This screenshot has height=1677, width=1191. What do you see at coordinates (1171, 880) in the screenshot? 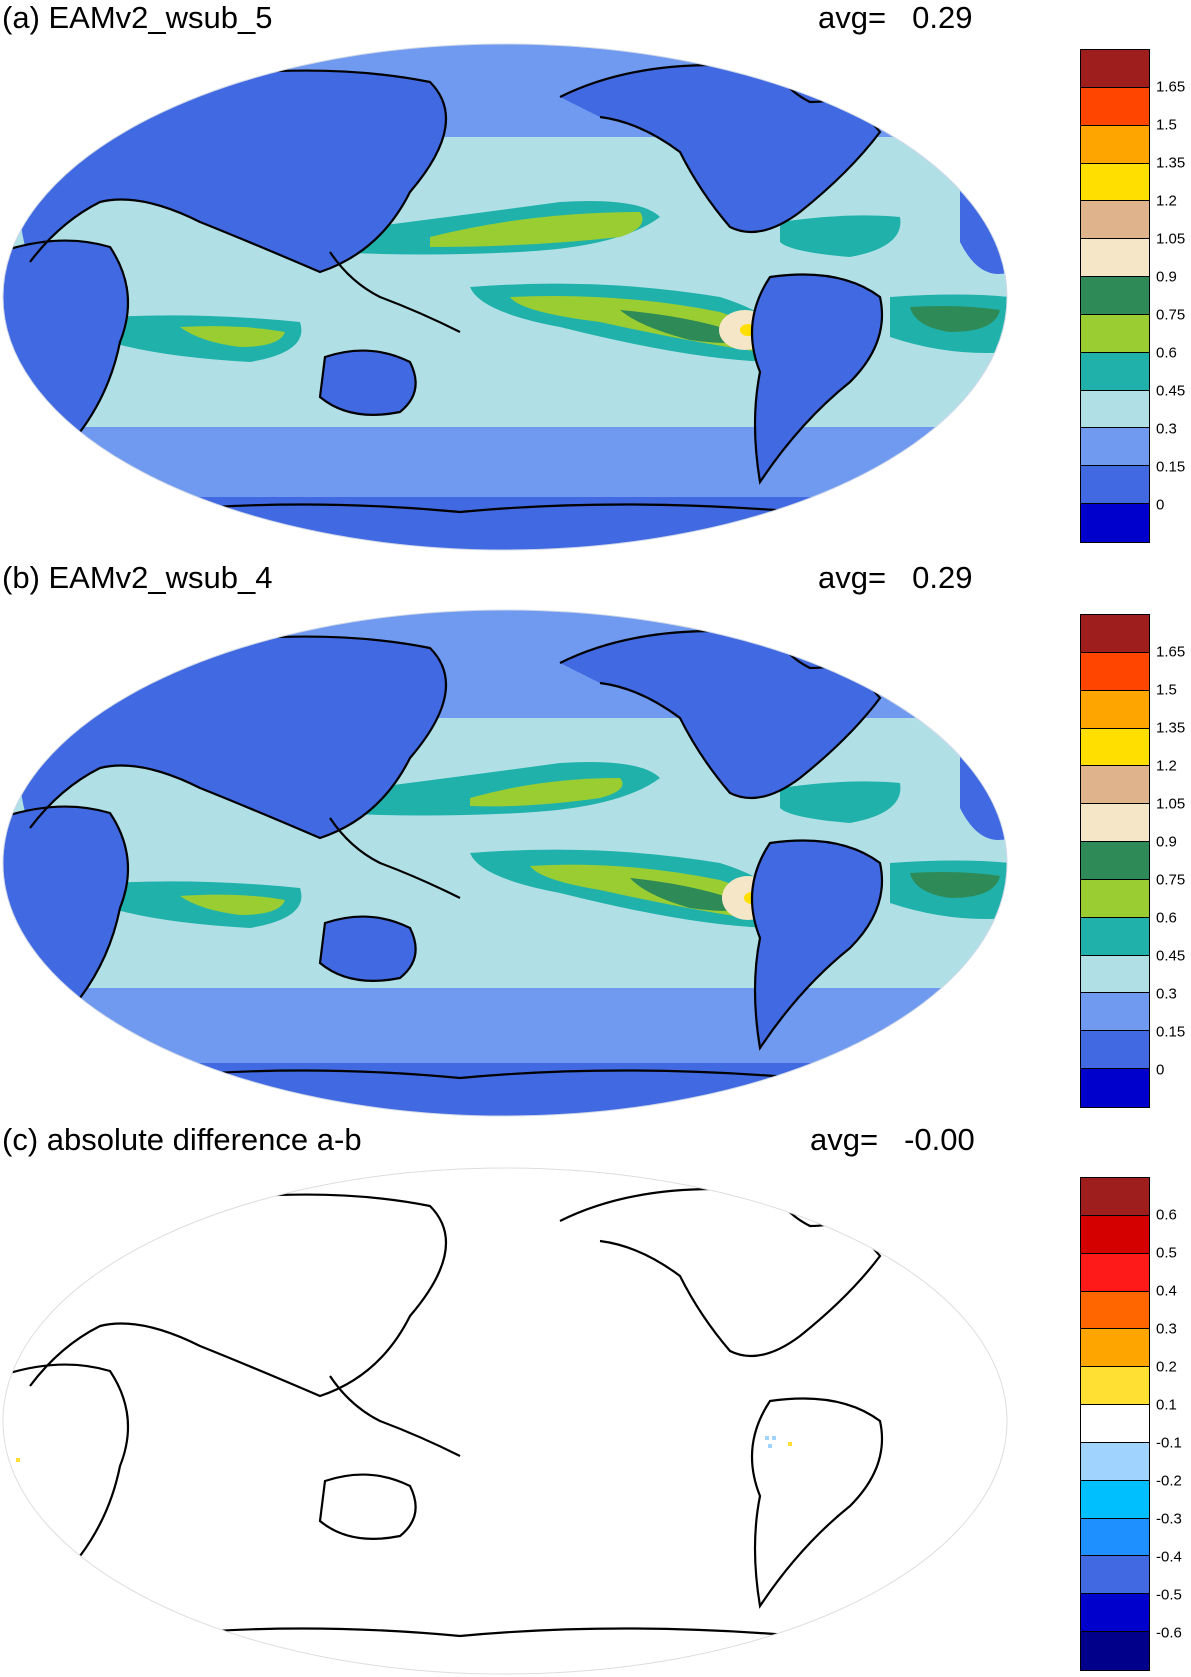
I see `colorbar-tick-label: 0.75` at bounding box center [1171, 880].